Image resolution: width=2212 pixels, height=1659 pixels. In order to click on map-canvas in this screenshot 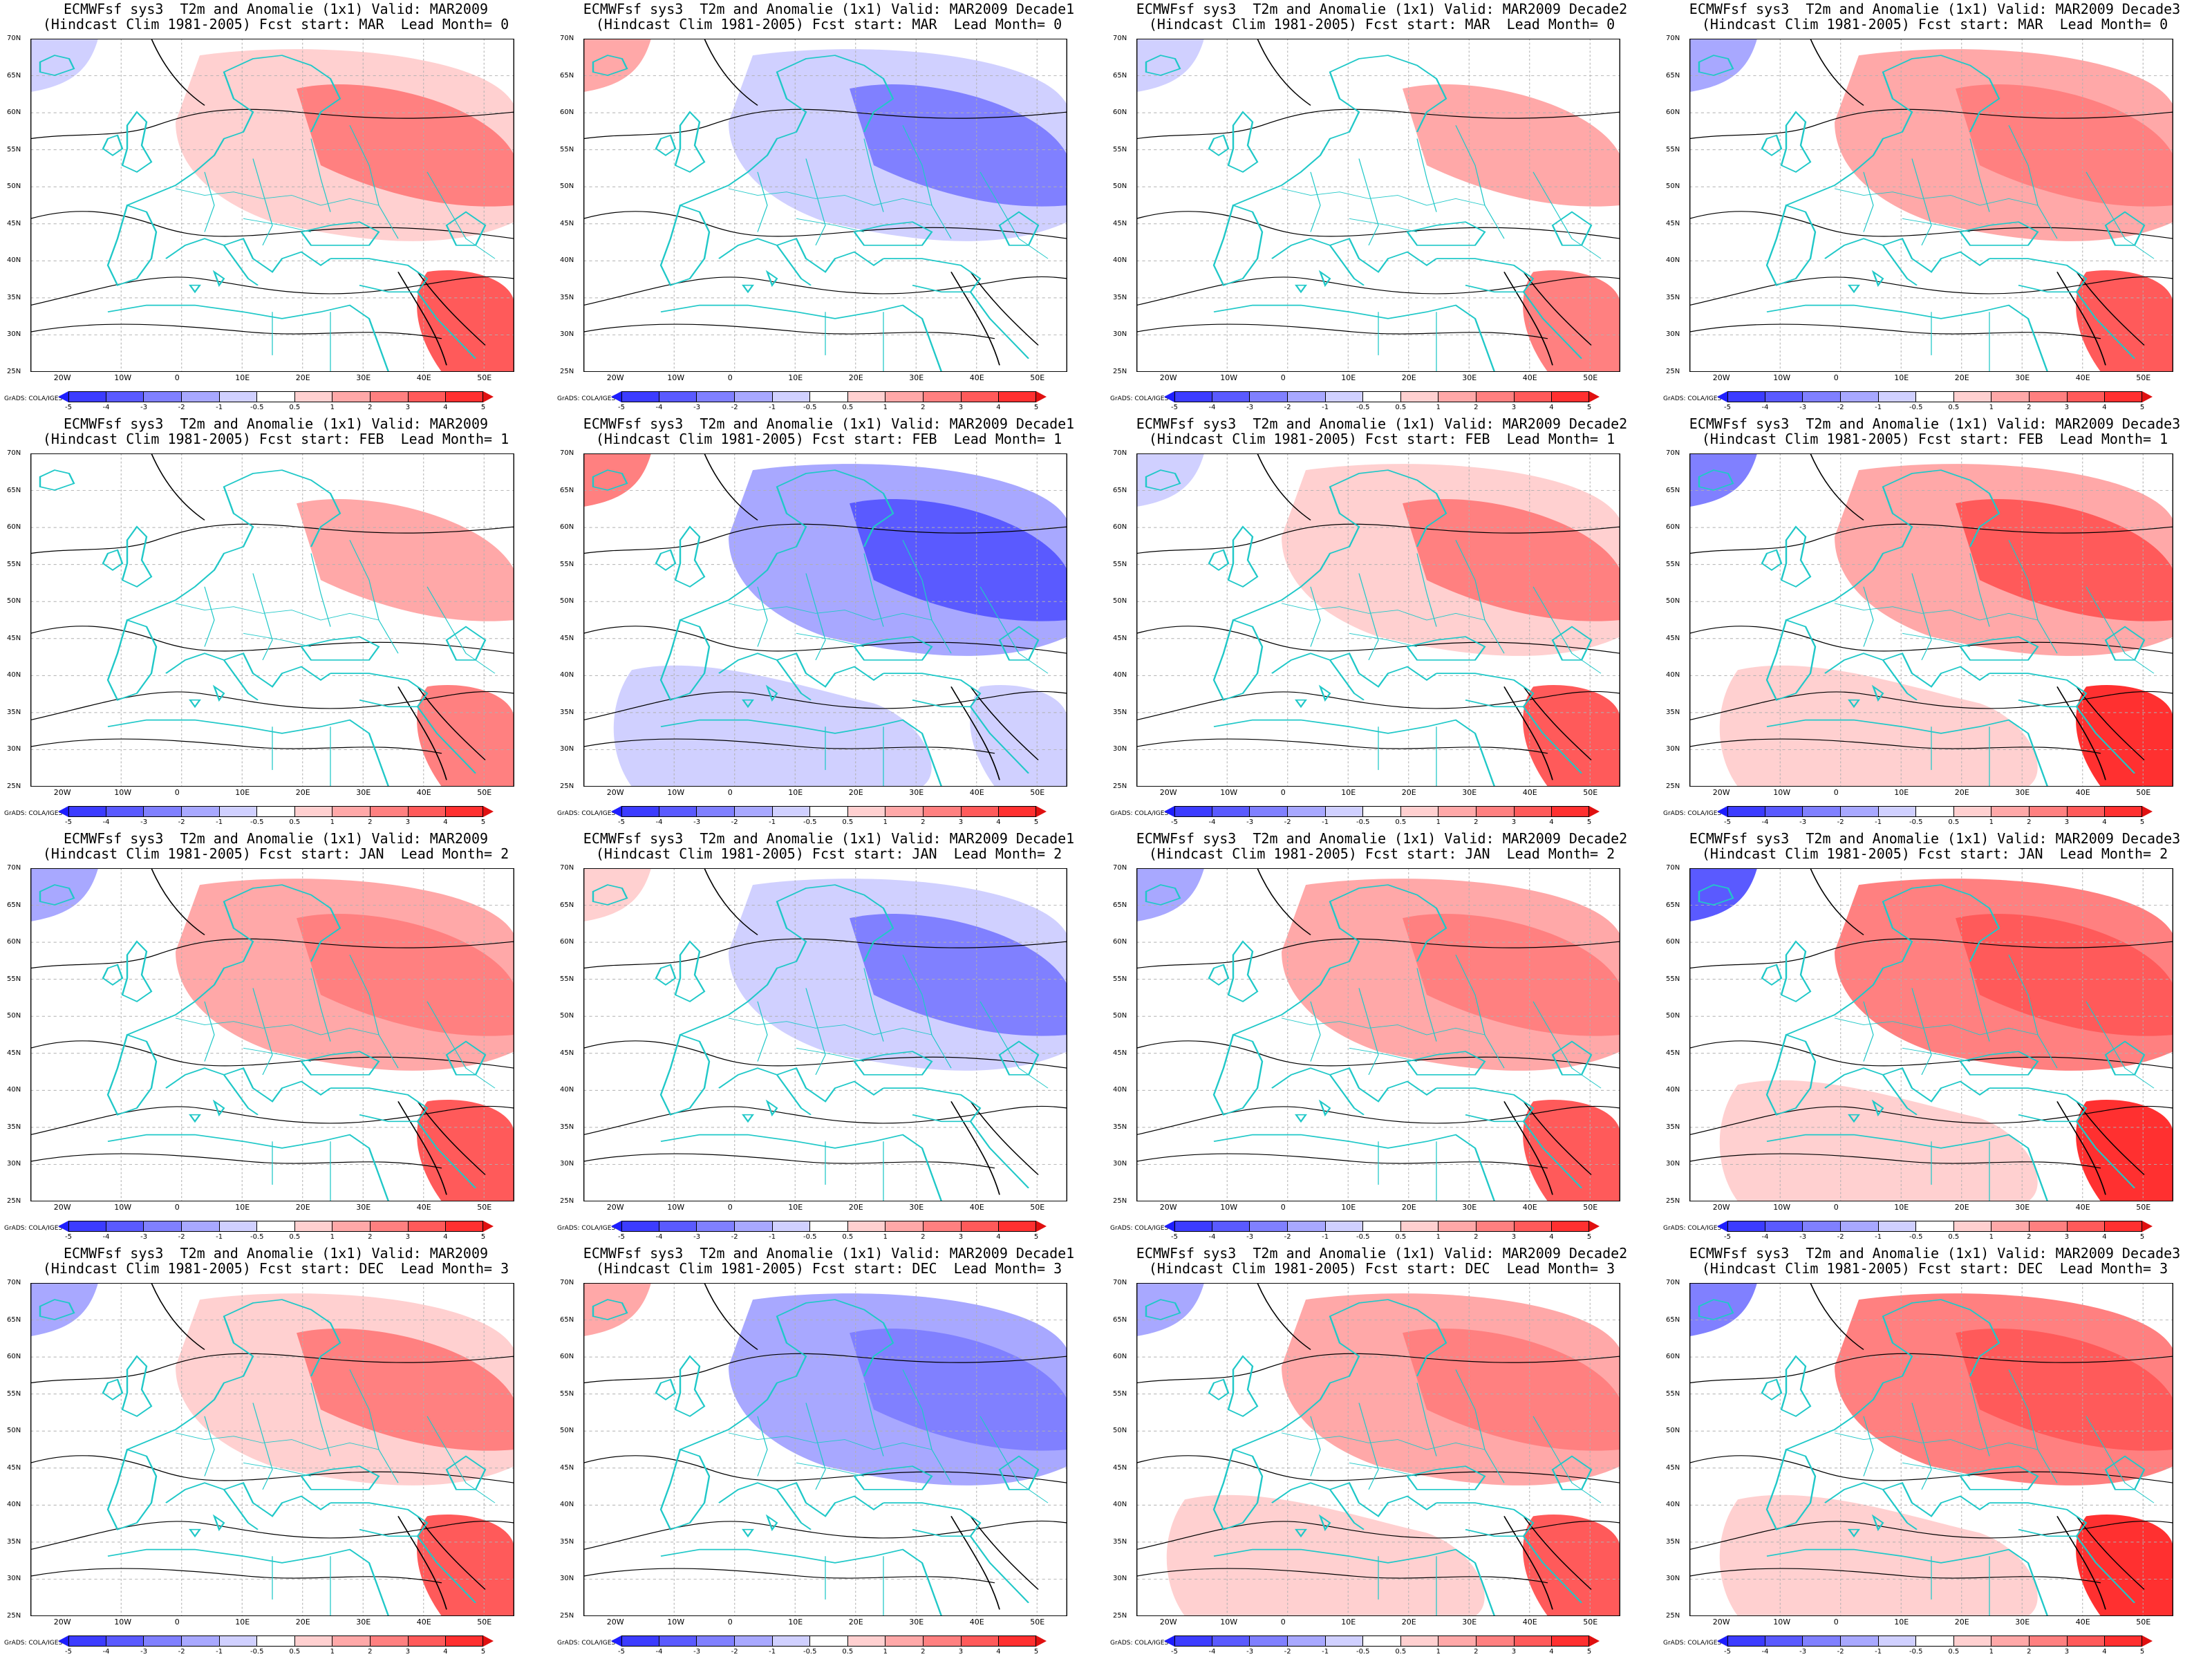, I will do `click(1931, 620)`.